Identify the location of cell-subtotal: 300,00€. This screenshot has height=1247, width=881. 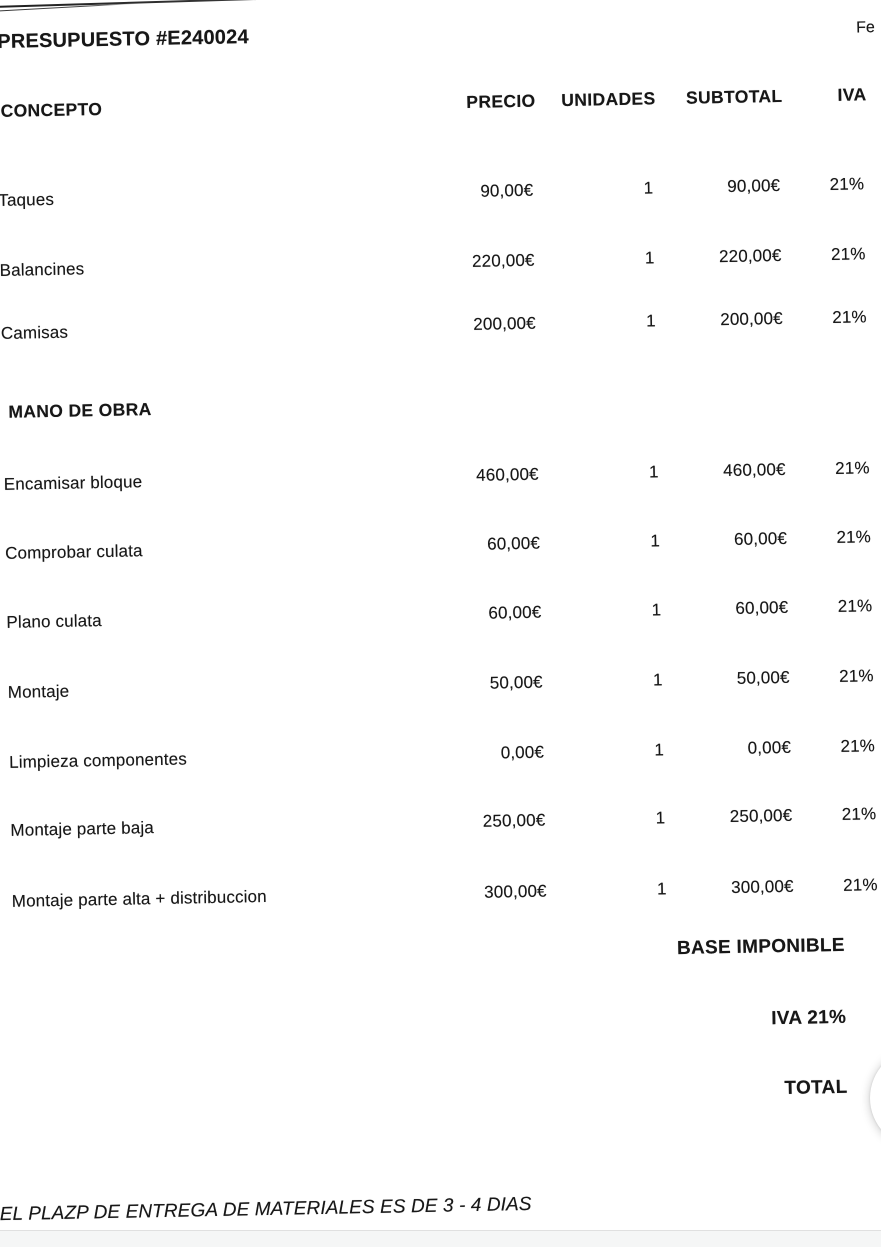
(762, 887).